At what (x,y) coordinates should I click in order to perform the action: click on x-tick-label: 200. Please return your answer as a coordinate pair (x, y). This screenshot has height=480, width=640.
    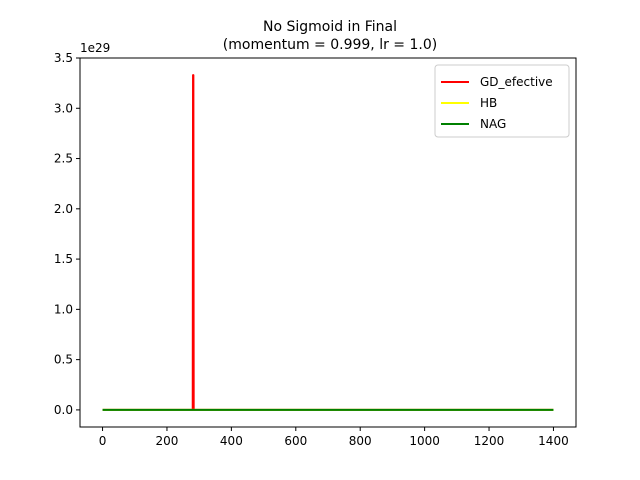
    Looking at the image, I should click on (167, 441).